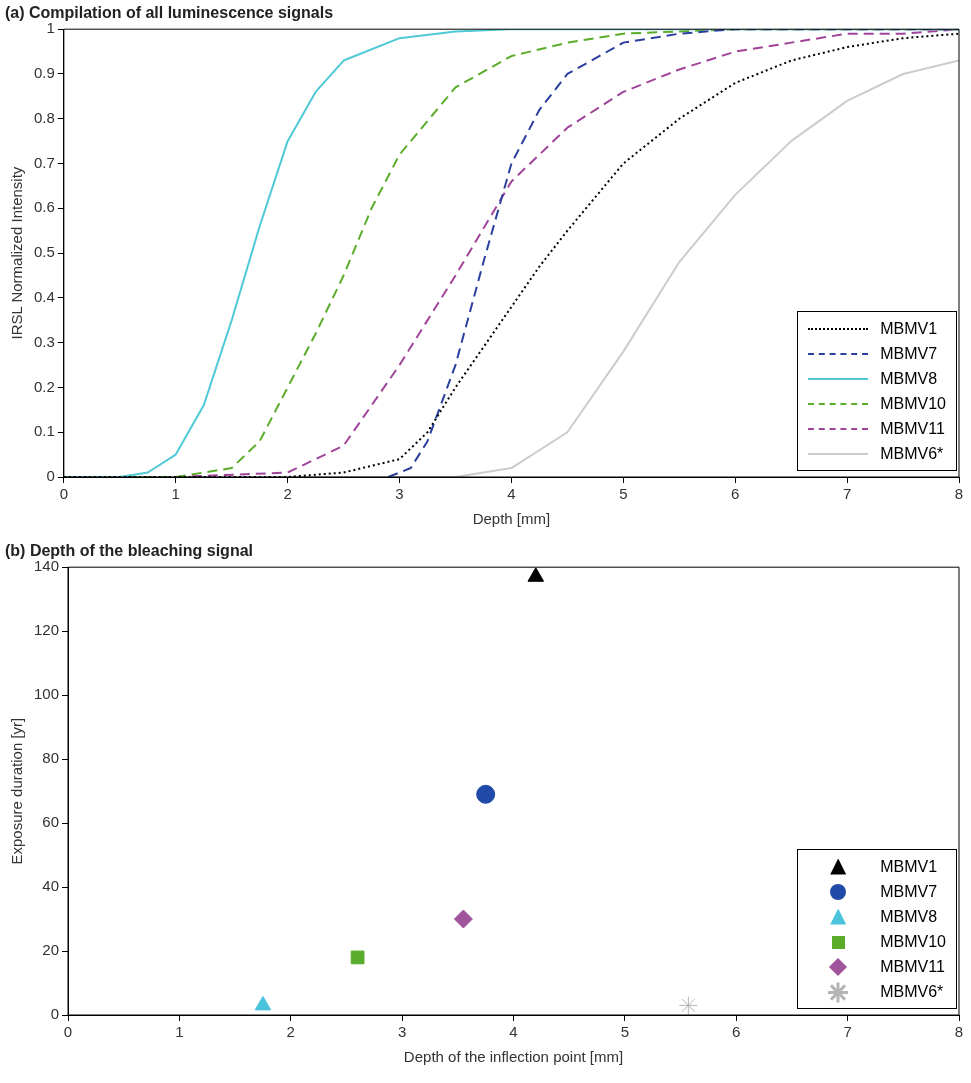  Describe the element at coordinates (44, 117) in the screenshot. I see `y-tick-label: 0.8` at that location.